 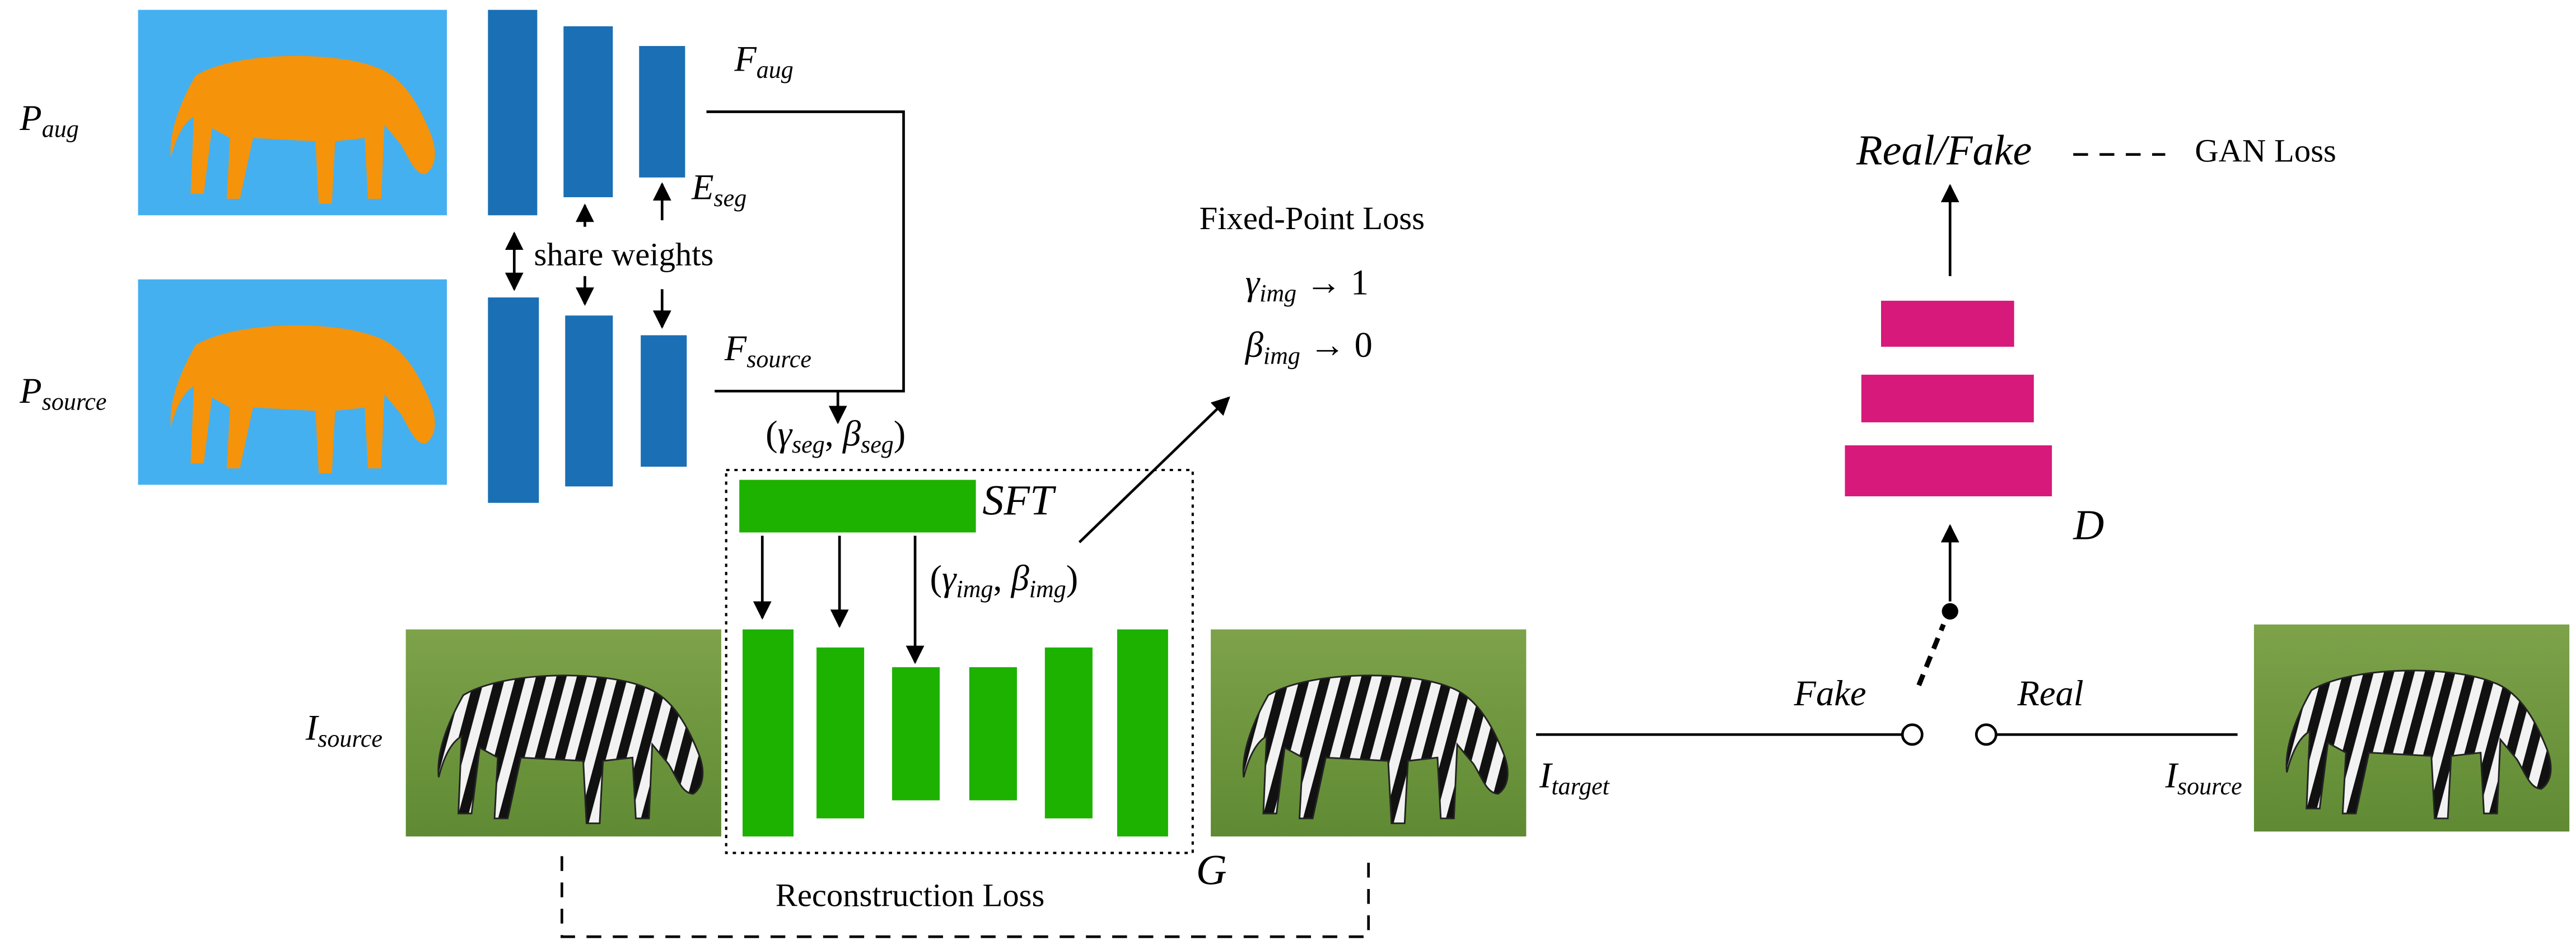 I want to click on image-target, so click(x=1369, y=733).